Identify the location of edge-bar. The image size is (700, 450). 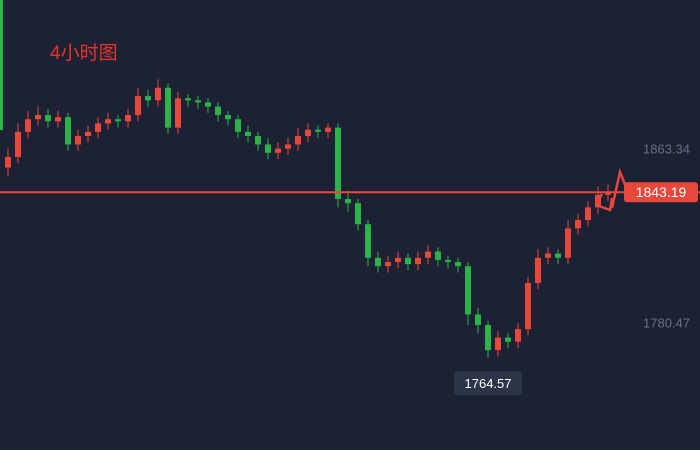
(1, 65).